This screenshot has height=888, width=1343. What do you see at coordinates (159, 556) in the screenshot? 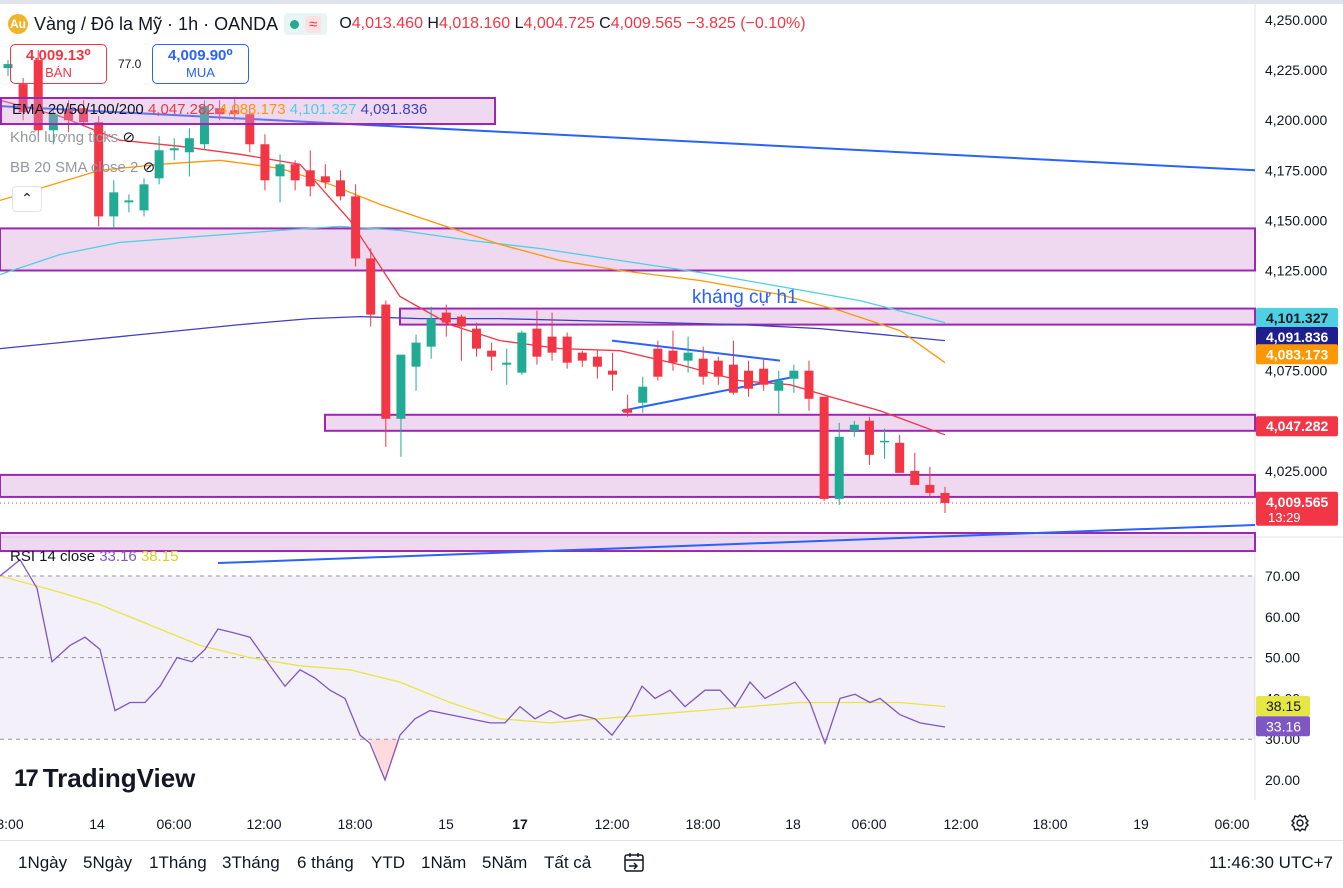
I see `rsi-ma-value: 38.15` at bounding box center [159, 556].